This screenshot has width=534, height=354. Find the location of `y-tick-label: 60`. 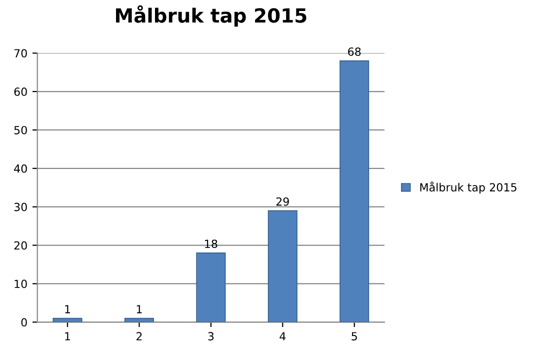

y-tick-label: 60 is located at coordinates (20, 92).